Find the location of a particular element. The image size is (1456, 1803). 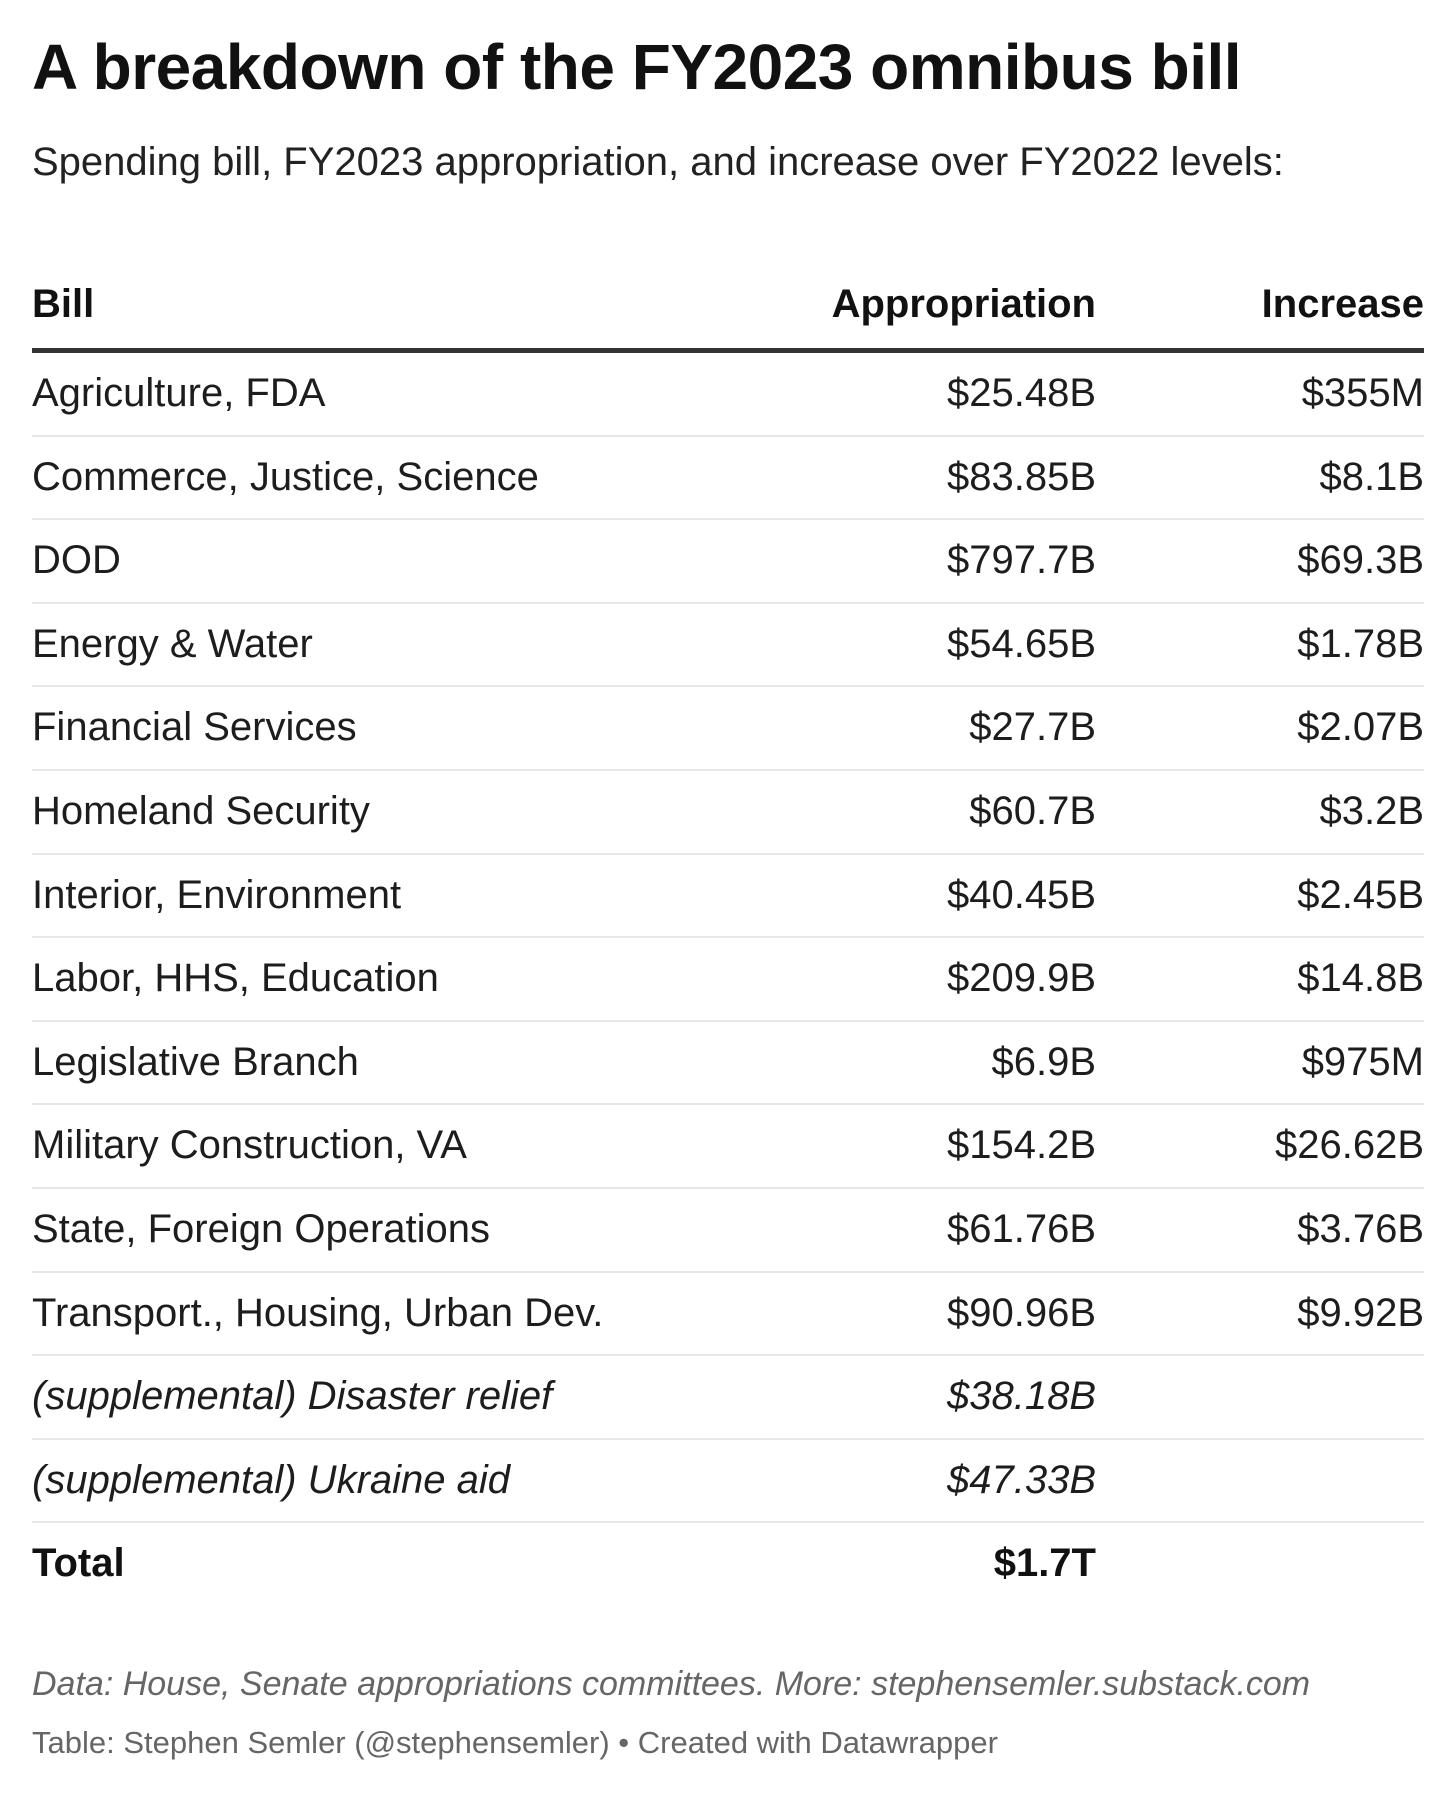

table-row: (supplemental) Disaster relief $38.18B is located at coordinates (728, 1398).